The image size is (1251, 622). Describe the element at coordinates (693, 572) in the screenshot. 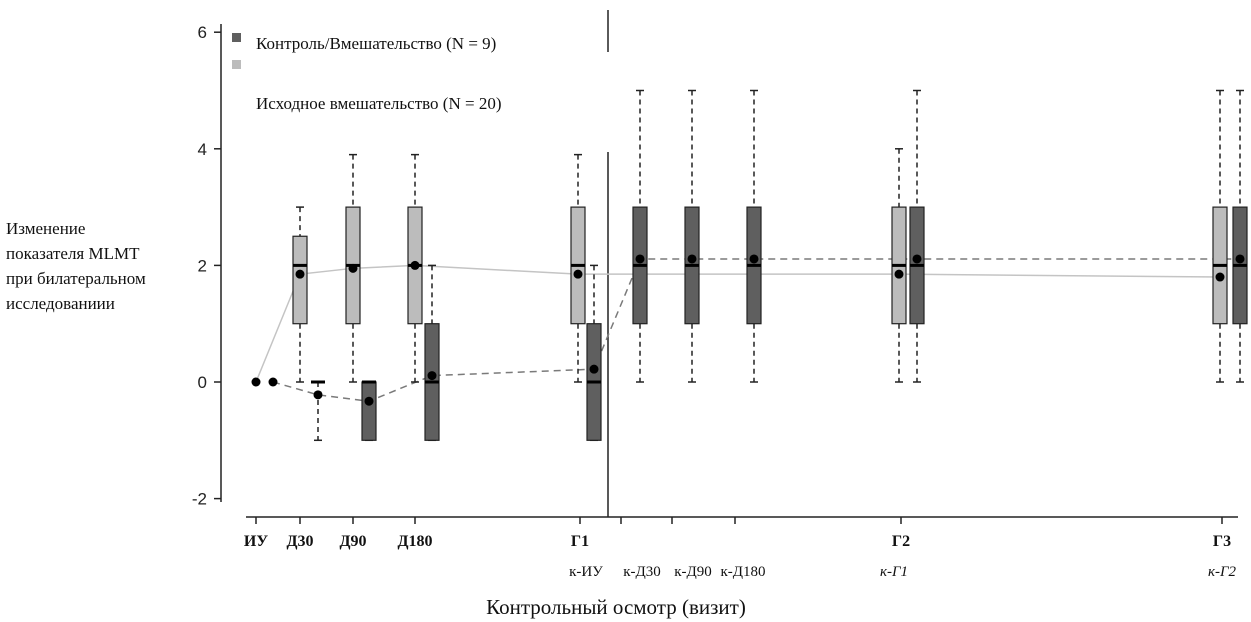

I see `x-tick-sublabel: к-Д90` at that location.